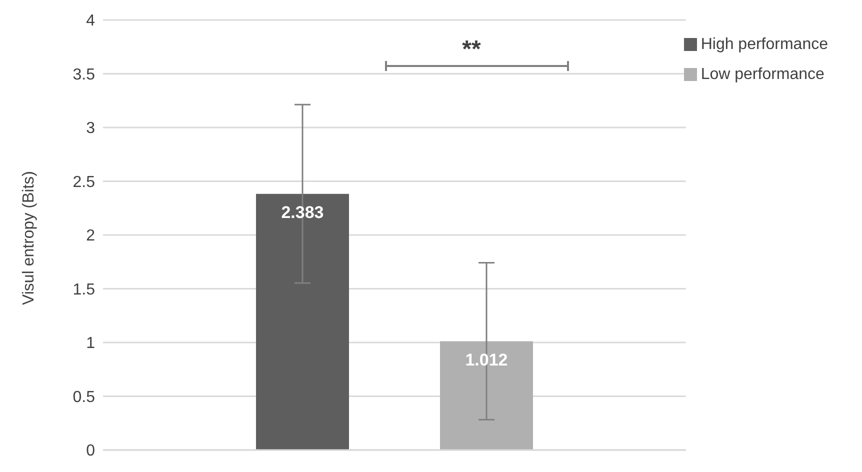 Image resolution: width=862 pixels, height=472 pixels. What do you see at coordinates (84, 289) in the screenshot?
I see `y-tick-label: 1.5` at bounding box center [84, 289].